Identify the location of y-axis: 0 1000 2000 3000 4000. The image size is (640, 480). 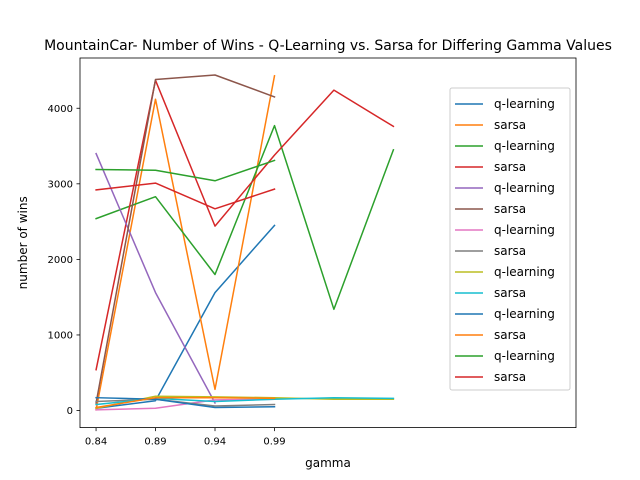
(64, 260).